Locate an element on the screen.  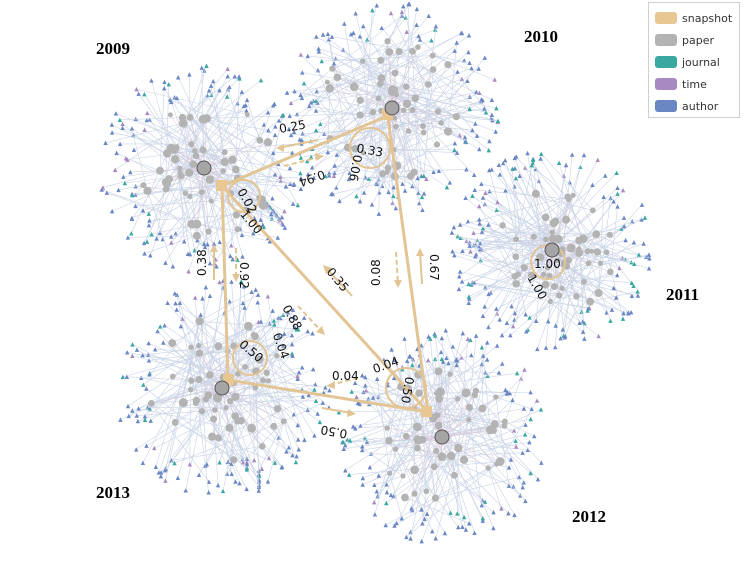
edge-label: 0.04 is located at coordinates (345, 376).